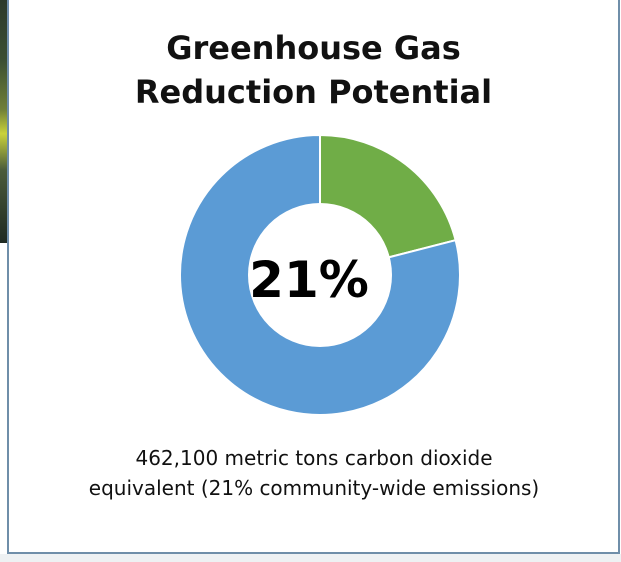 The image size is (621, 562). What do you see at coordinates (314, 458) in the screenshot?
I see `caption-line-1: 462,100 metric tons carbon dioxide` at bounding box center [314, 458].